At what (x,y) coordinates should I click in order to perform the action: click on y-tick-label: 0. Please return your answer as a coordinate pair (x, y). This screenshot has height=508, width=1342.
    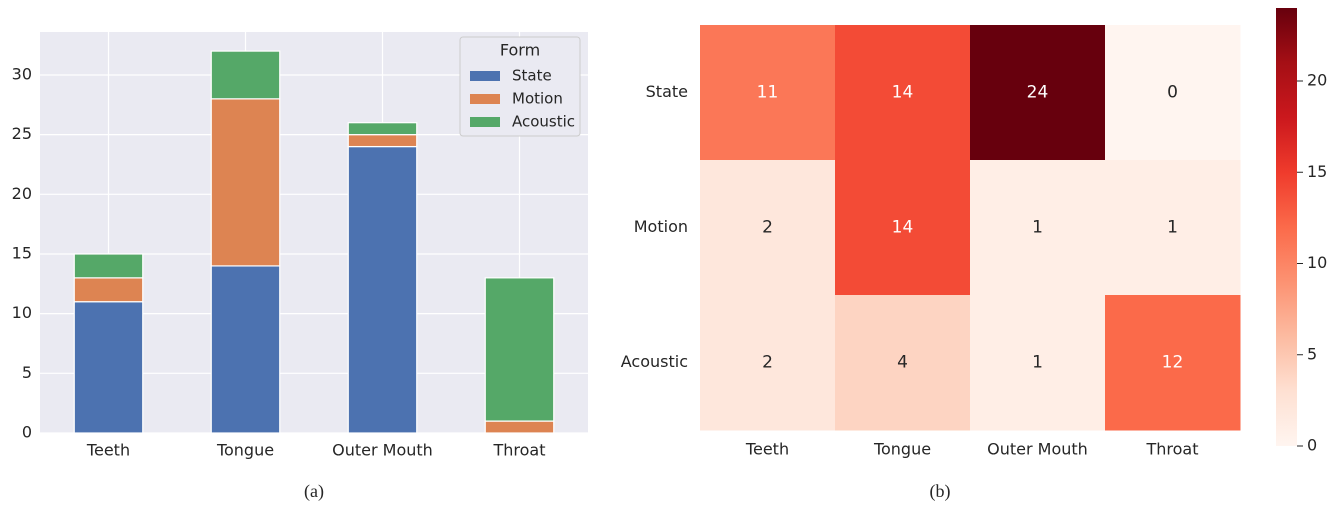
    Looking at the image, I should click on (27, 432).